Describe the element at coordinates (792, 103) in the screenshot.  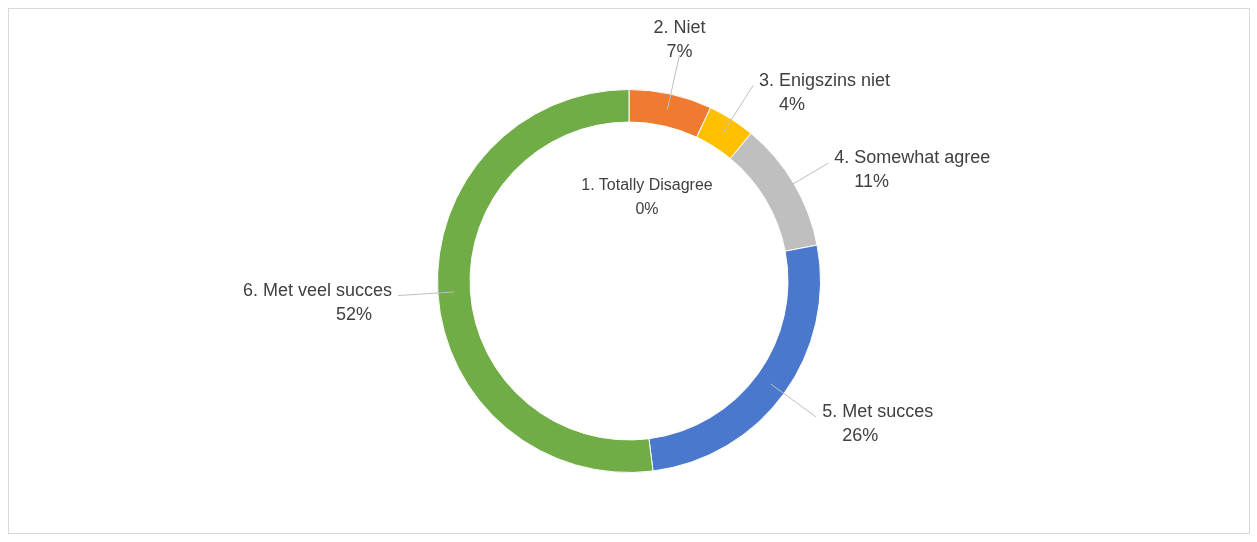
I see `data-label: 4%` at that location.